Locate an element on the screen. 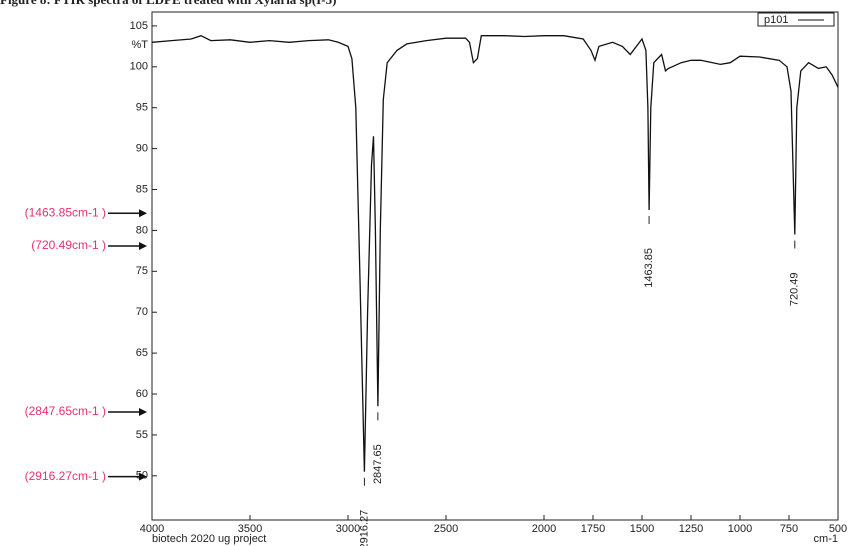  x-tick-label: 3000 is located at coordinates (348, 529).